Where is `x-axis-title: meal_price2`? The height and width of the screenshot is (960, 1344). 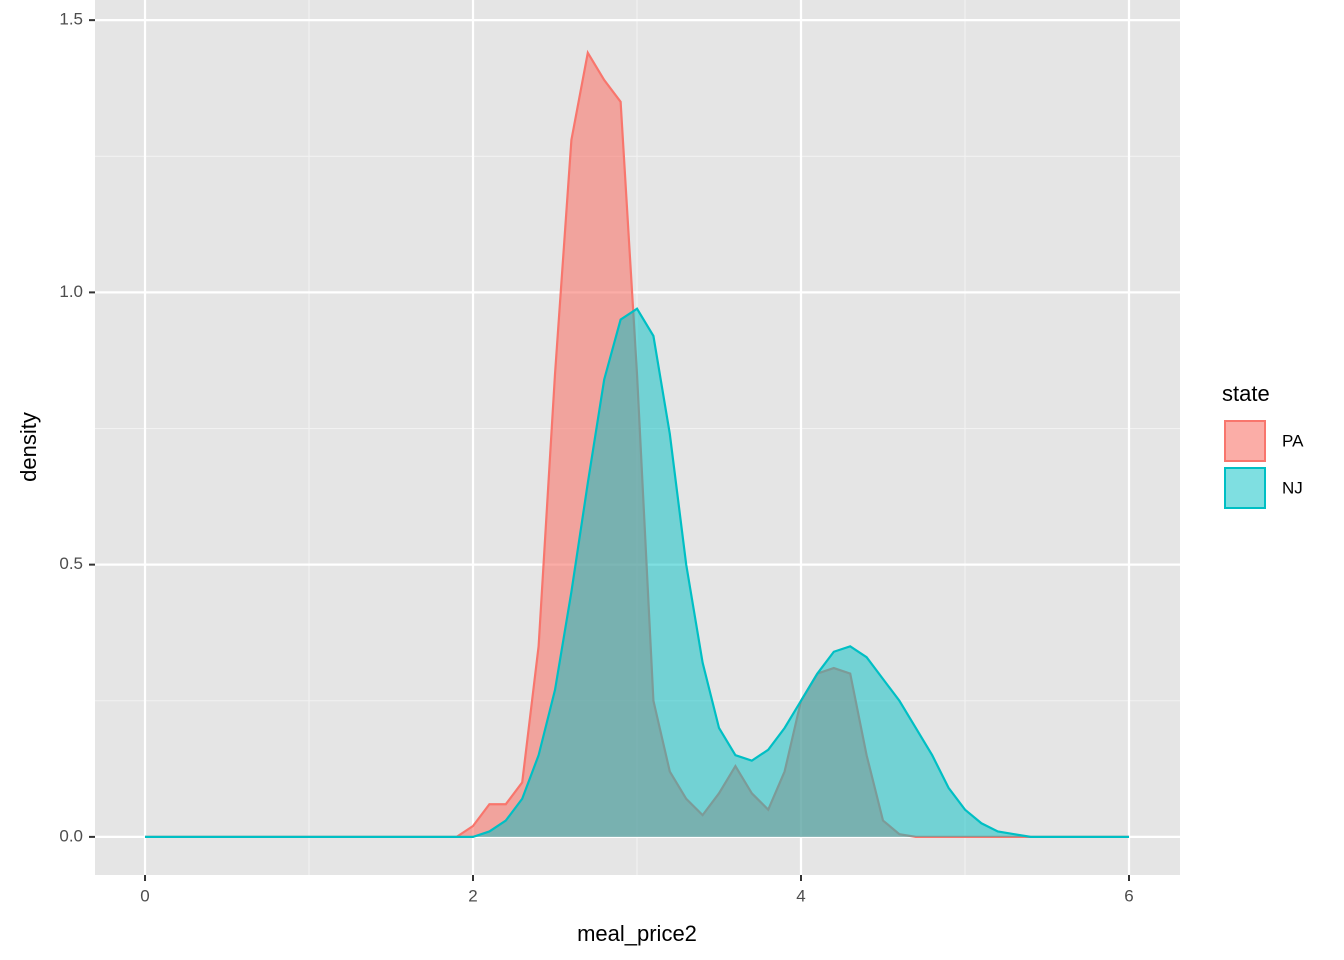 x-axis-title: meal_price2 is located at coordinates (637, 933).